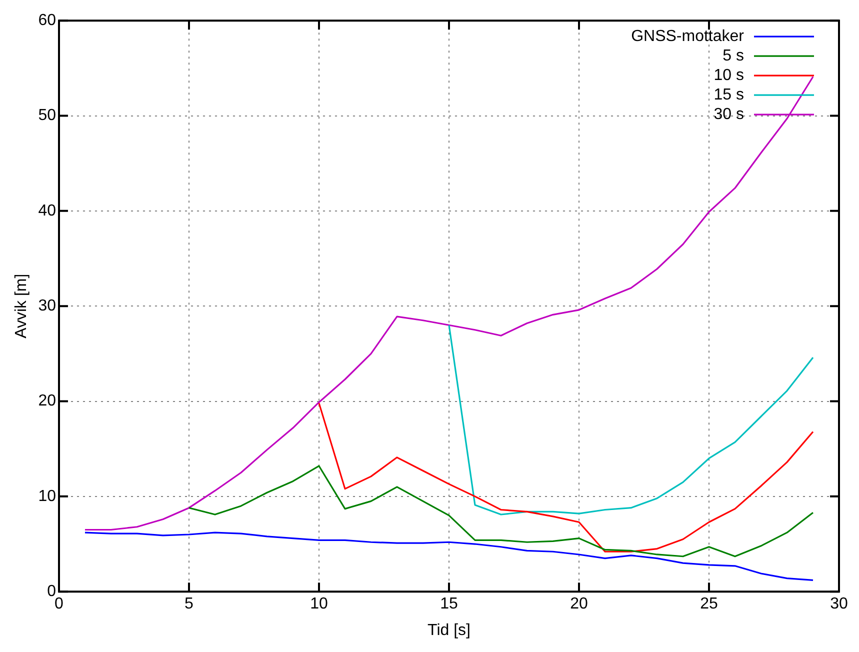 The width and height of the screenshot is (859, 652). Describe the element at coordinates (729, 75) in the screenshot. I see `legend-label: 10 s` at that location.